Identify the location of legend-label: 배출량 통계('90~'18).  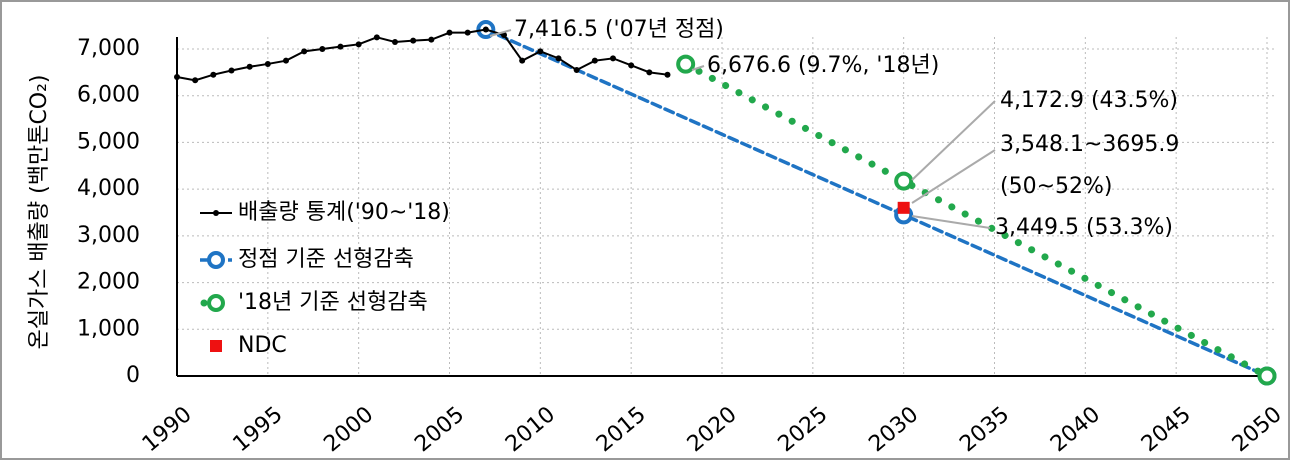
(344, 212).